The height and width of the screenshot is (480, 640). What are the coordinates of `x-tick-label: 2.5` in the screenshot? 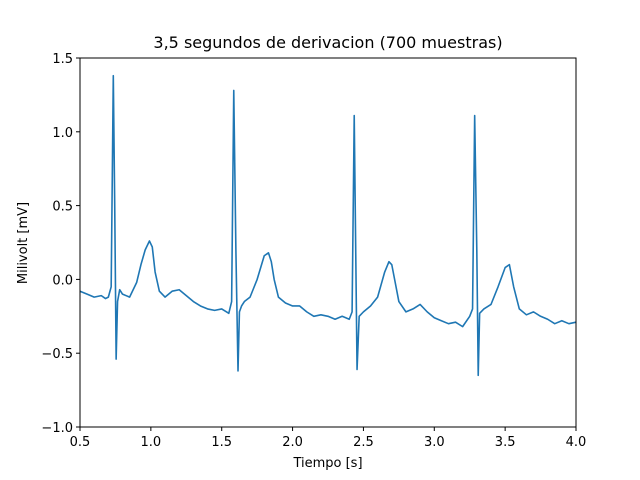 It's located at (363, 442).